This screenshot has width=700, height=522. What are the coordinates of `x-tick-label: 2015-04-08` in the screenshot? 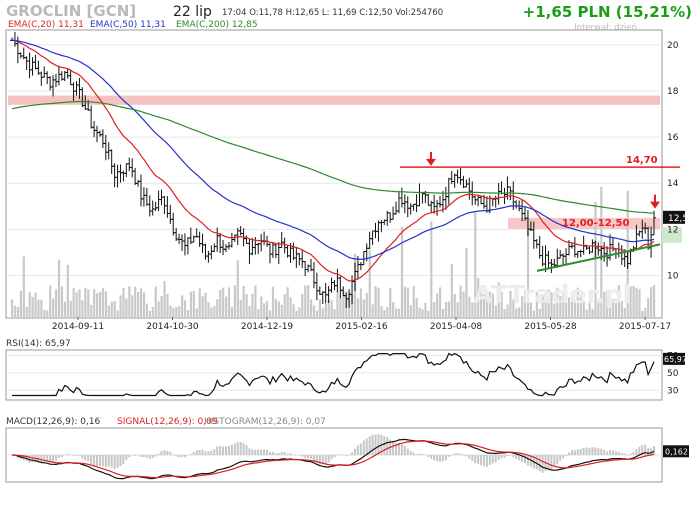 It's located at (456, 327).